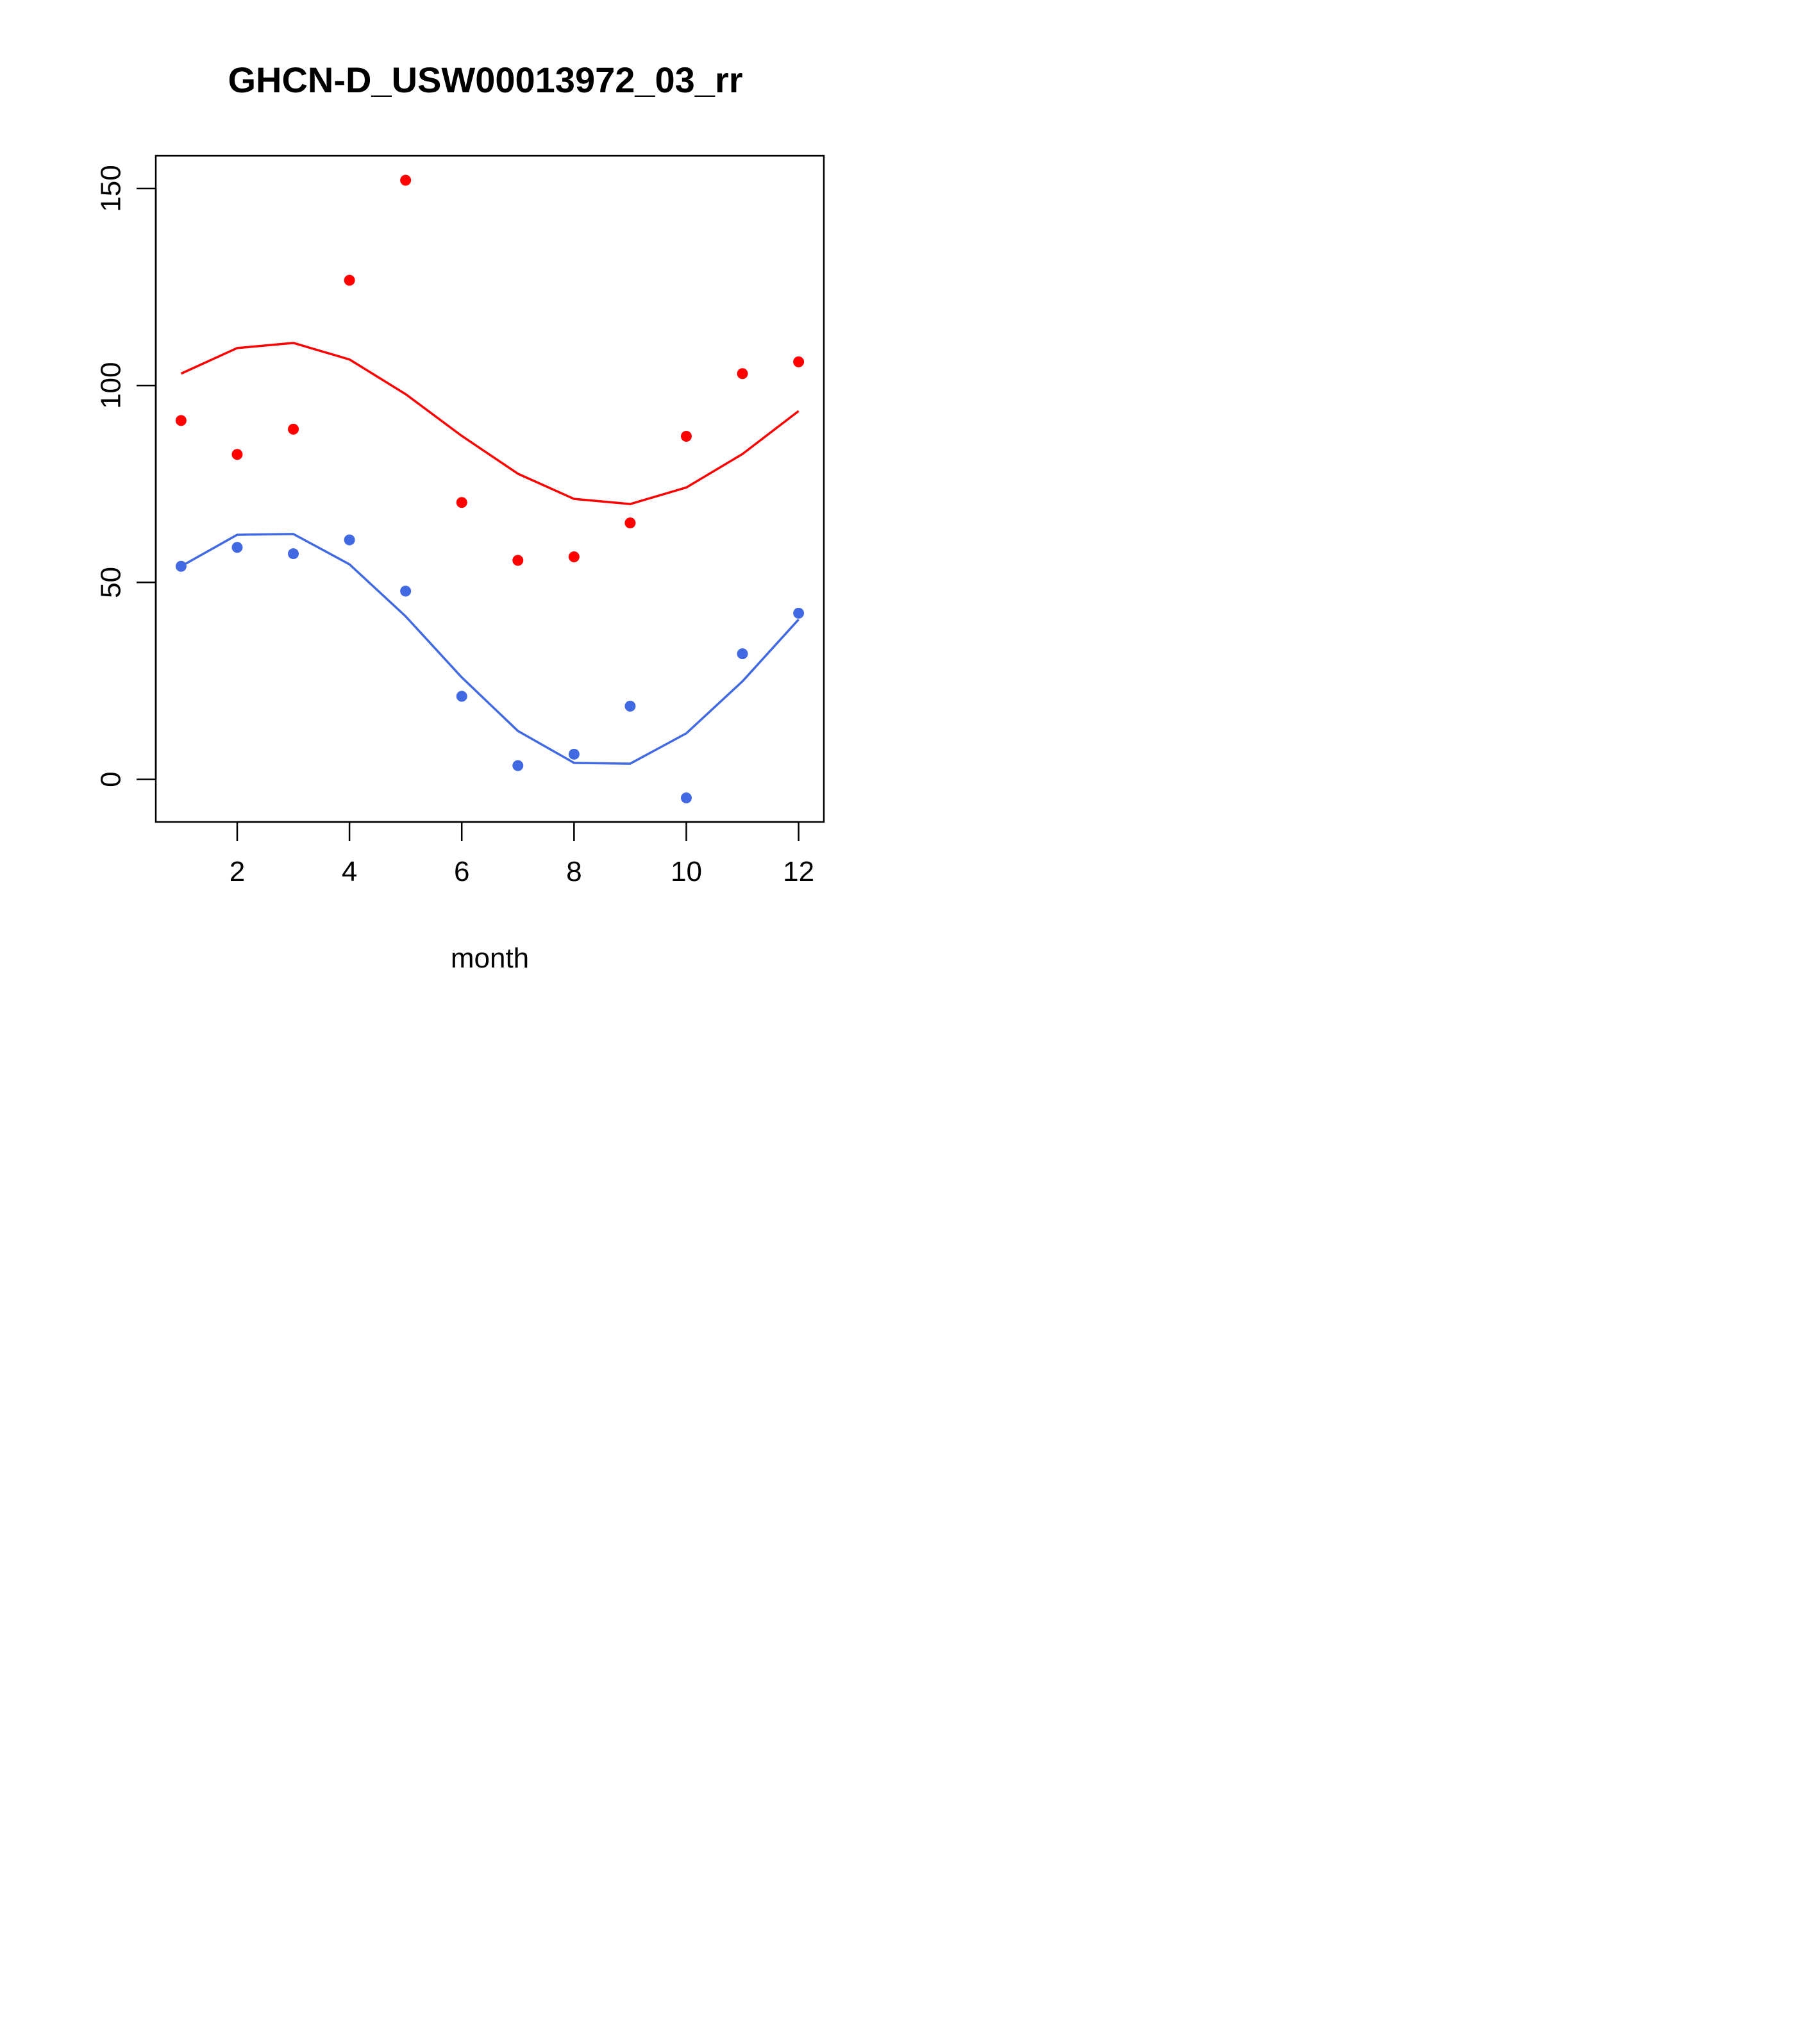 The width and height of the screenshot is (1817, 2044). I want to click on y-tick-label: 50, so click(112, 582).